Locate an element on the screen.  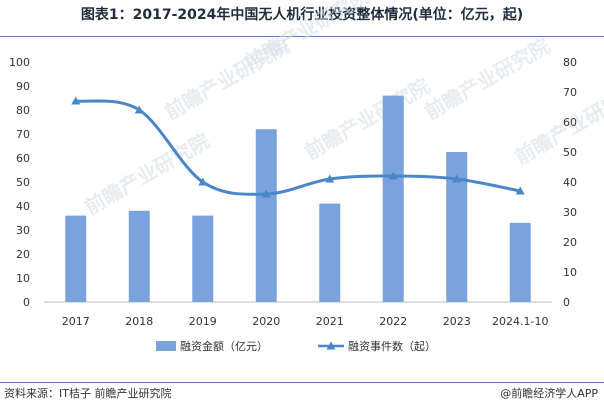
y-right-tick-label: 80 is located at coordinates (570, 62).